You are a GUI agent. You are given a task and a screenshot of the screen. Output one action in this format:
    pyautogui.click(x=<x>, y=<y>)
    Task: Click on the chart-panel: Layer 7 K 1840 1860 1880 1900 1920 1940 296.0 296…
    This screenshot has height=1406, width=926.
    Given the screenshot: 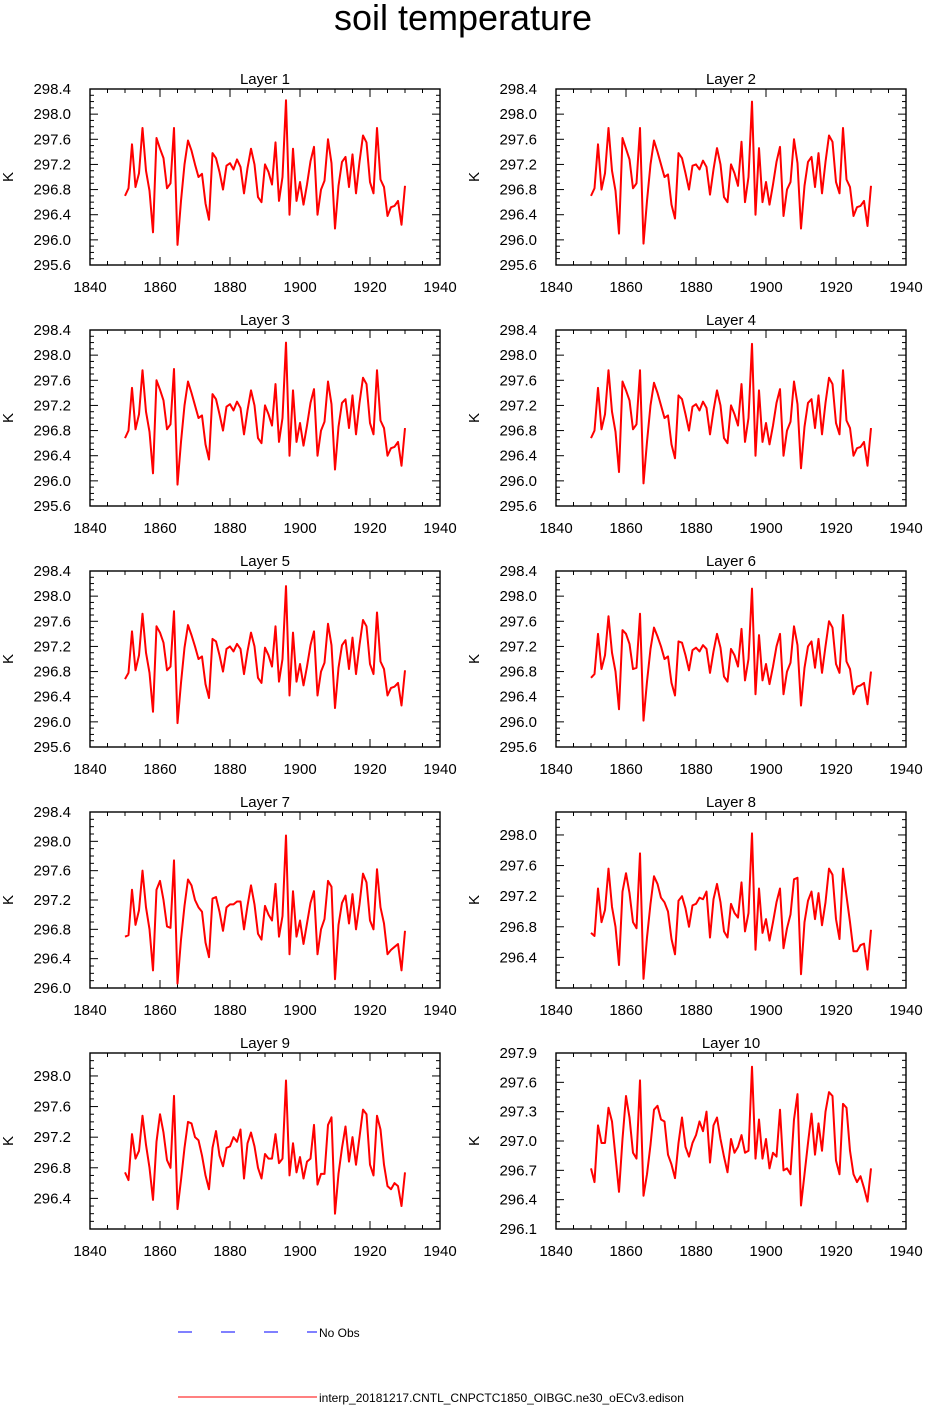 What is the action you would take?
    pyautogui.click(x=228, y=906)
    